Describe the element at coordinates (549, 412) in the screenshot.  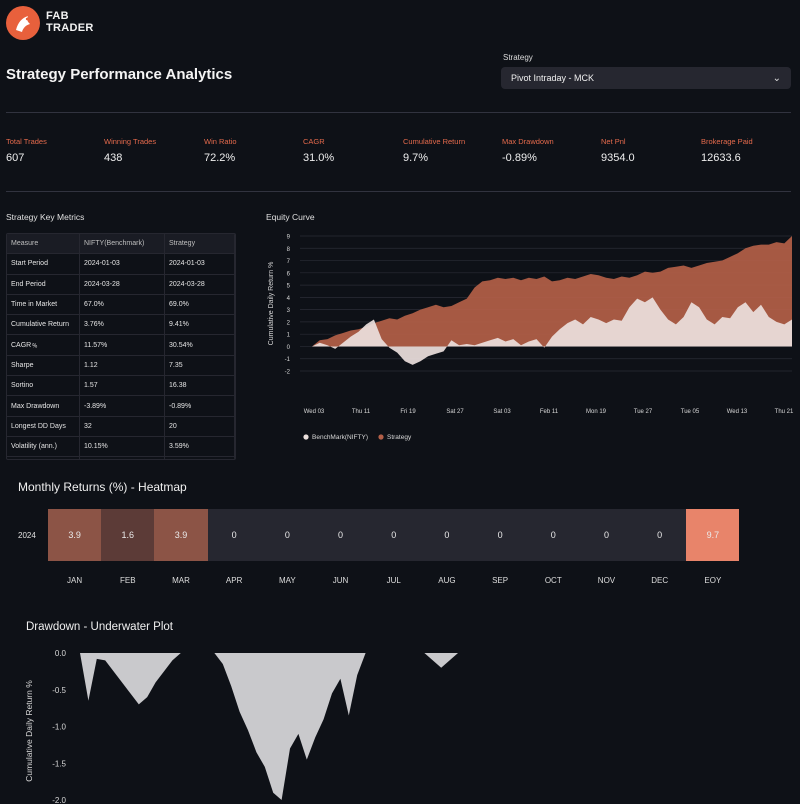
I see `x-tick-label: Feb 11` at that location.